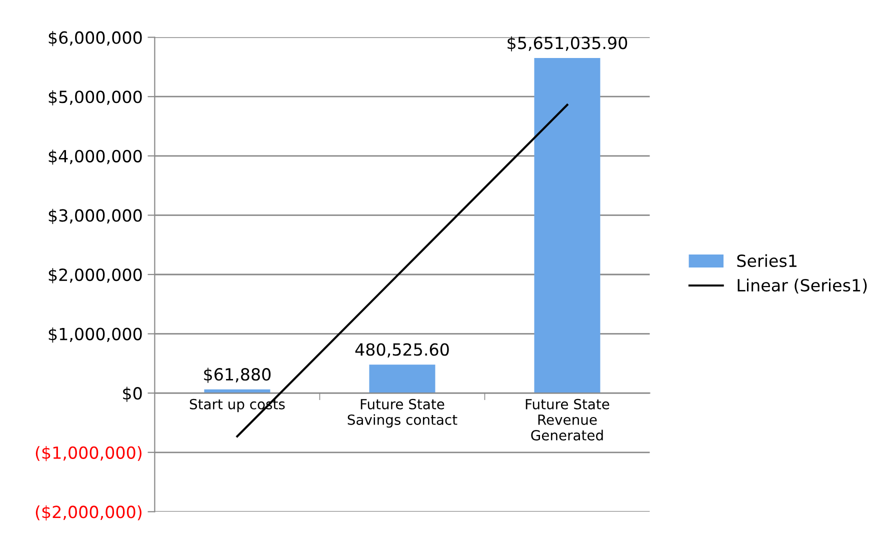 Image resolution: width=884 pixels, height=533 pixels. I want to click on y-tick-label: $2,000,000, so click(95, 276).